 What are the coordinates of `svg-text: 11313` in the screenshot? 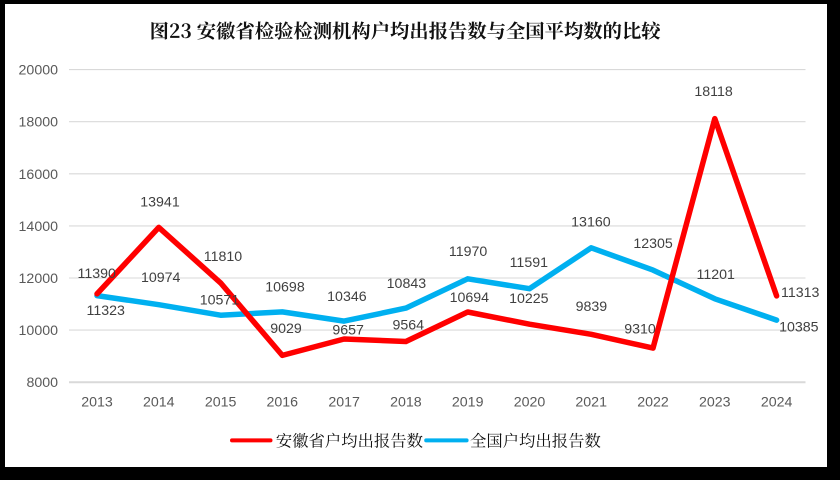 It's located at (800, 293).